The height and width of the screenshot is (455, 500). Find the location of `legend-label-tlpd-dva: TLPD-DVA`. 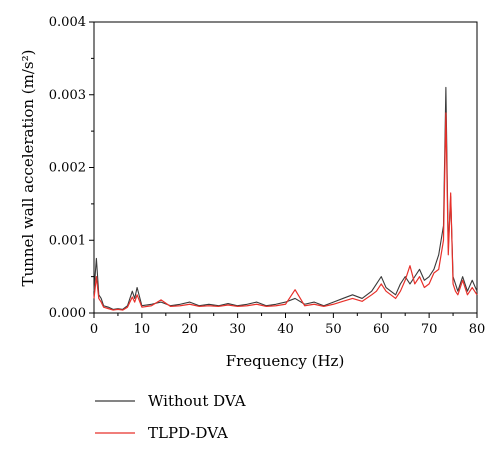

legend-label-tlpd-dva: TLPD-DVA is located at coordinates (188, 433).